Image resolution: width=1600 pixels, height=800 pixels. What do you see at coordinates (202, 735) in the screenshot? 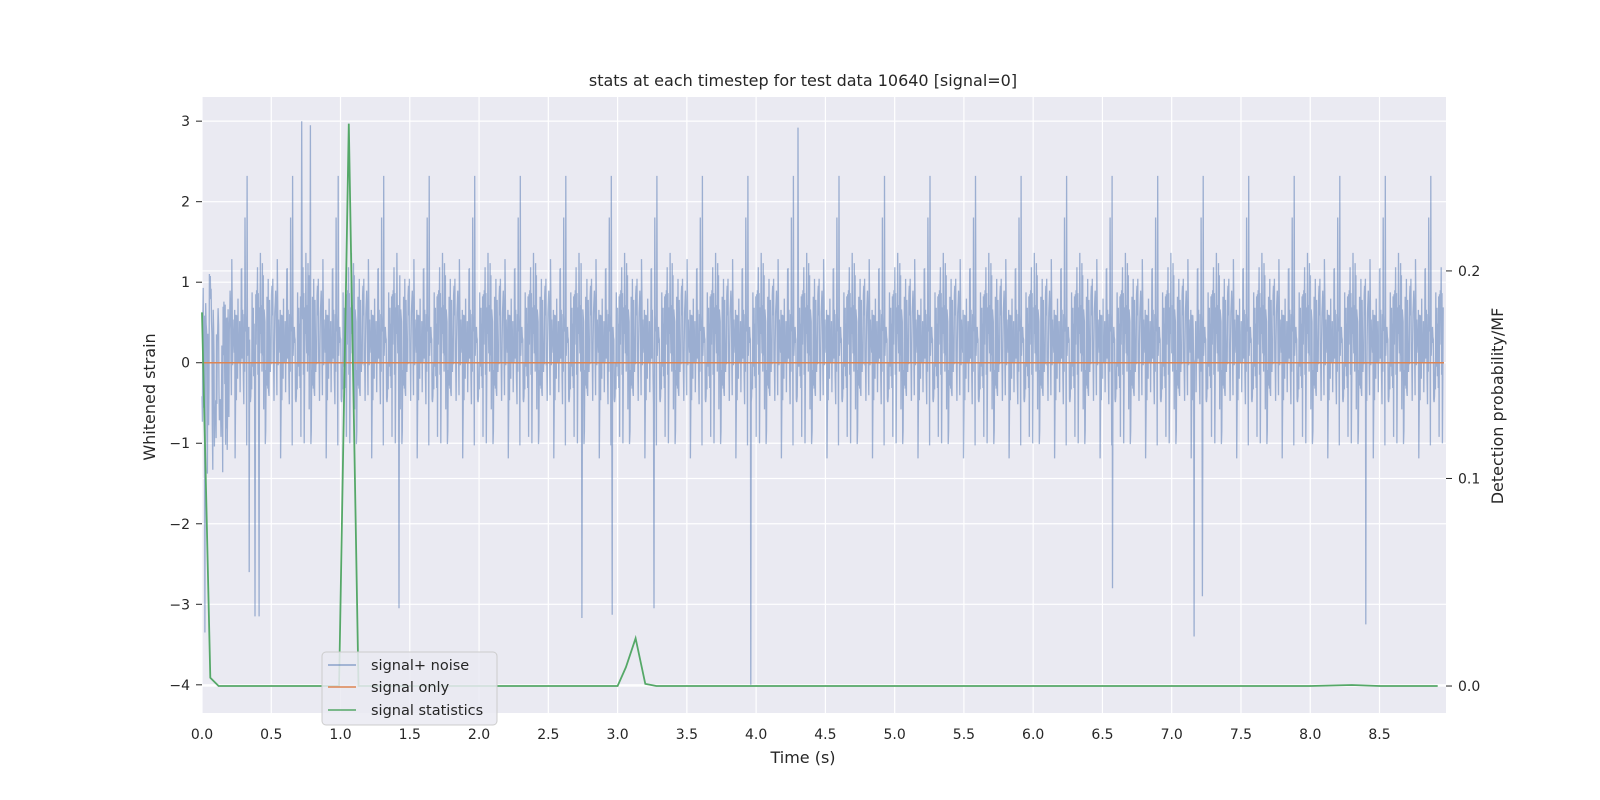
I see `x-tick-label: 0.0` at bounding box center [202, 735].